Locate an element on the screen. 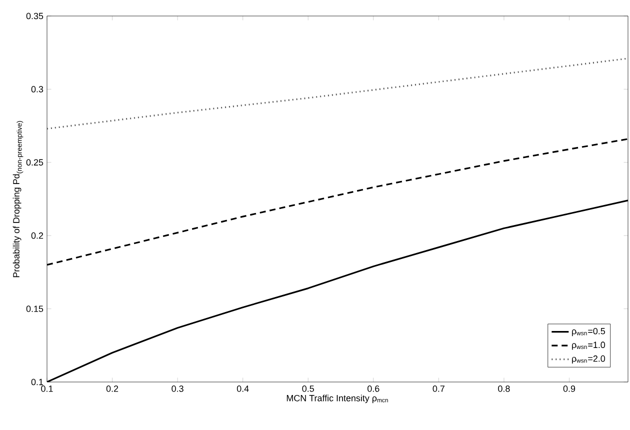 Image resolution: width=630 pixels, height=430 pixels. x-tick-label: 0.7 is located at coordinates (438, 389).